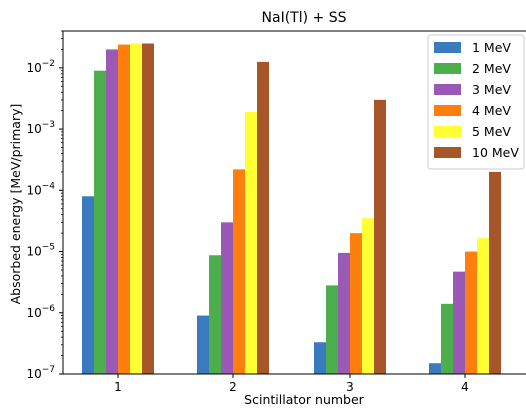 The image size is (526, 408). I want to click on legend-label: 3 MeV, so click(491, 89).